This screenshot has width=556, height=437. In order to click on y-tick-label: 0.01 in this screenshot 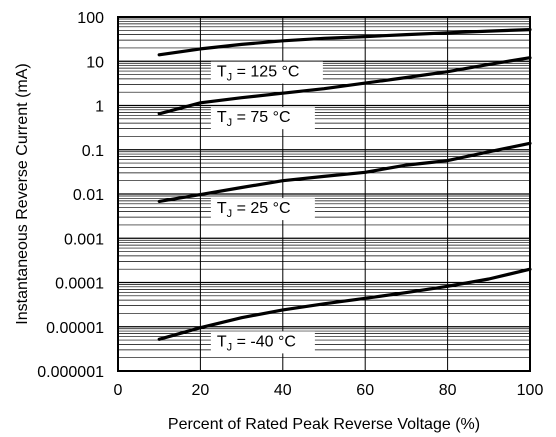, I will do `click(88, 195)`.